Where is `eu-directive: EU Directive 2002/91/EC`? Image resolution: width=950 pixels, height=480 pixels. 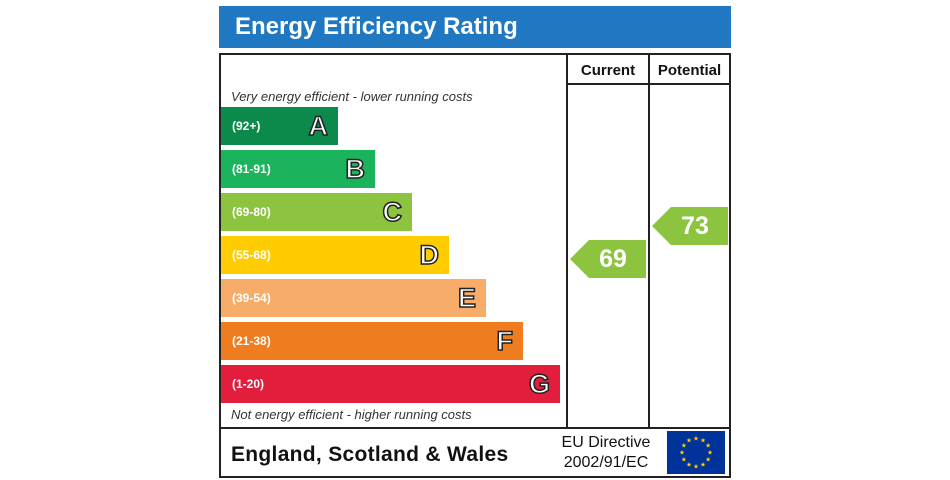
eu-directive: EU Directive 2002/91/EC is located at coordinates (606, 453).